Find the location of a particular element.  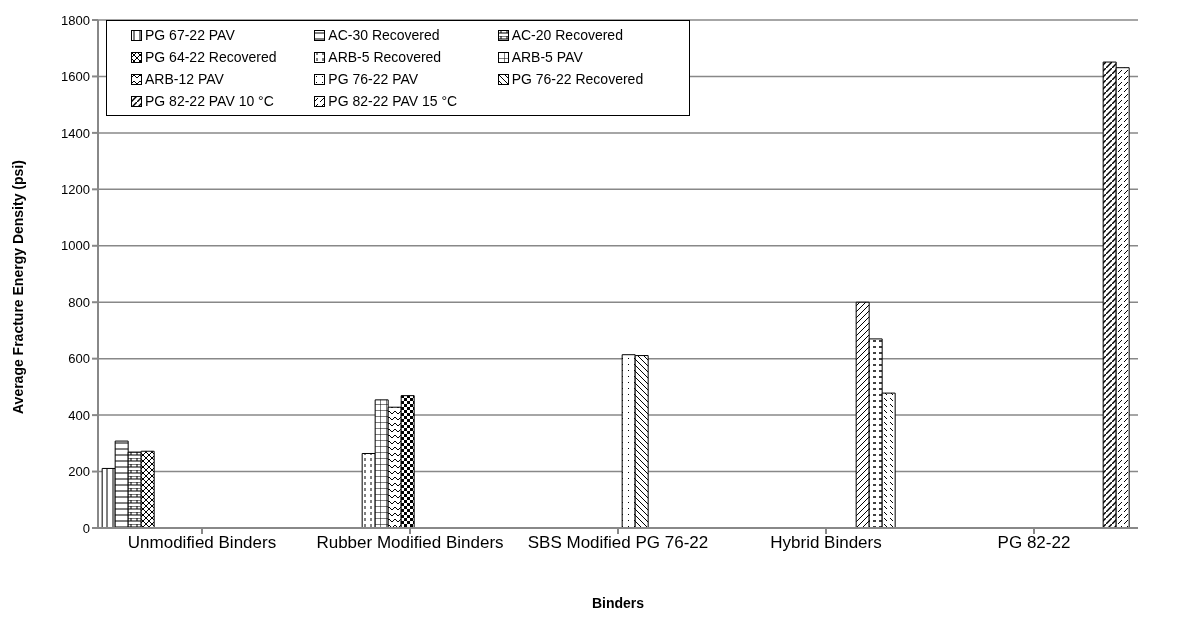

y-axis-title: Average Fracture Energy Density (psi) is located at coordinates (17, 287).